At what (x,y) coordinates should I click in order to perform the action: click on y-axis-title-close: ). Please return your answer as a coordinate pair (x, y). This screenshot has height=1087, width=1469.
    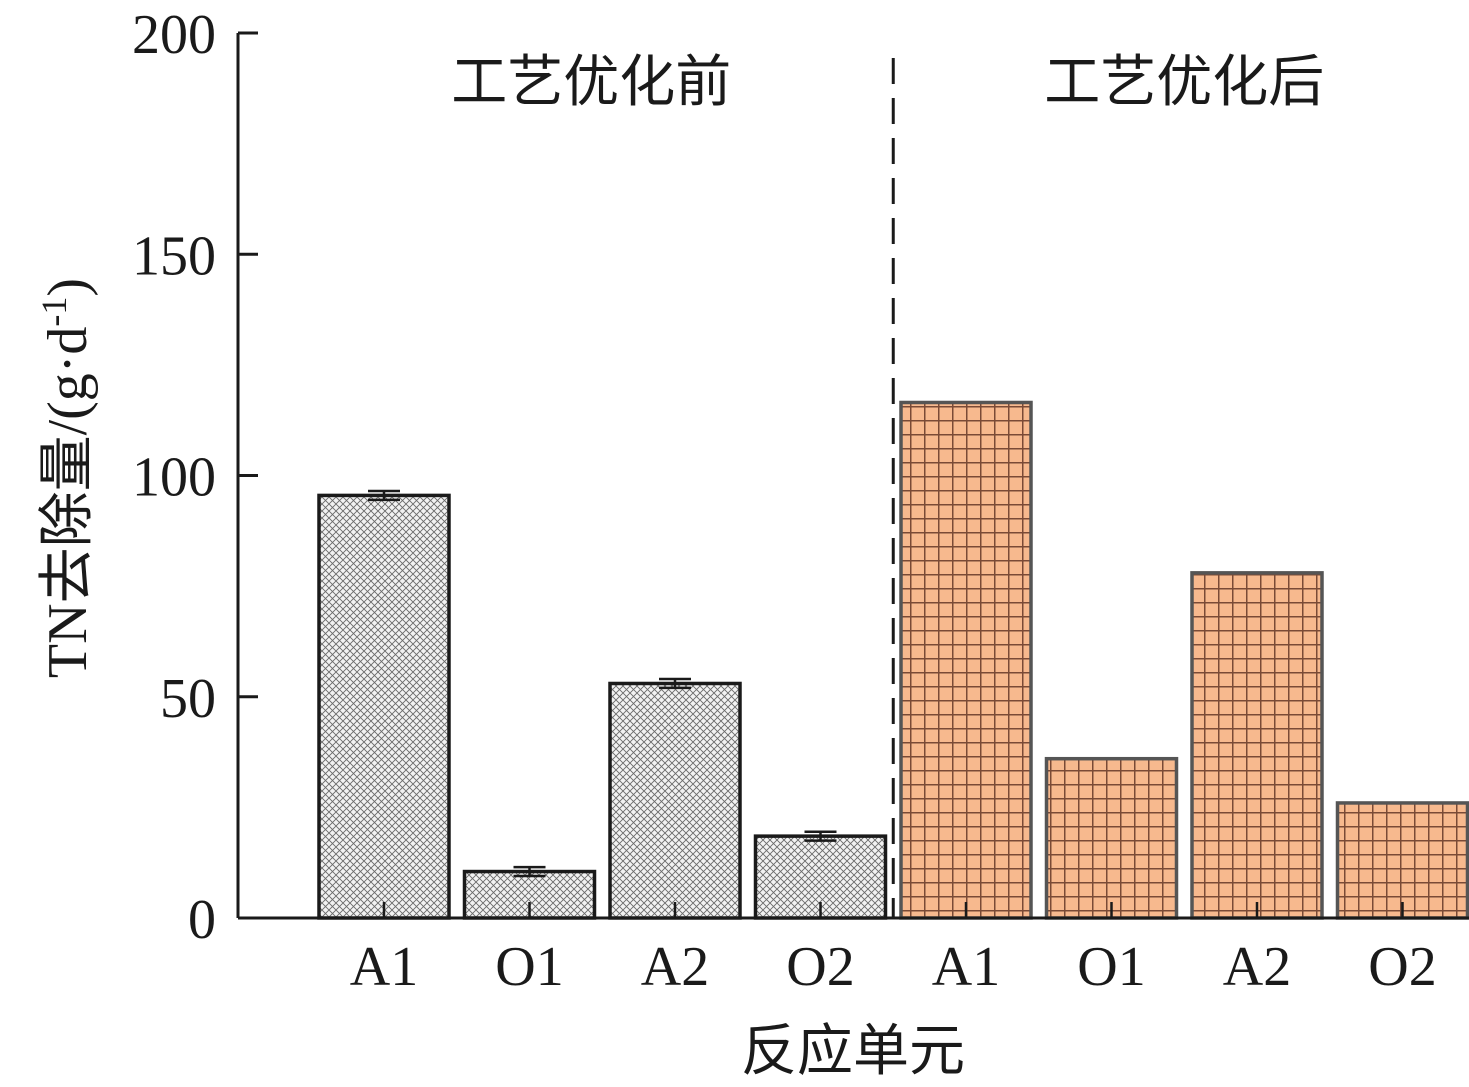
    Looking at the image, I should click on (68, 287).